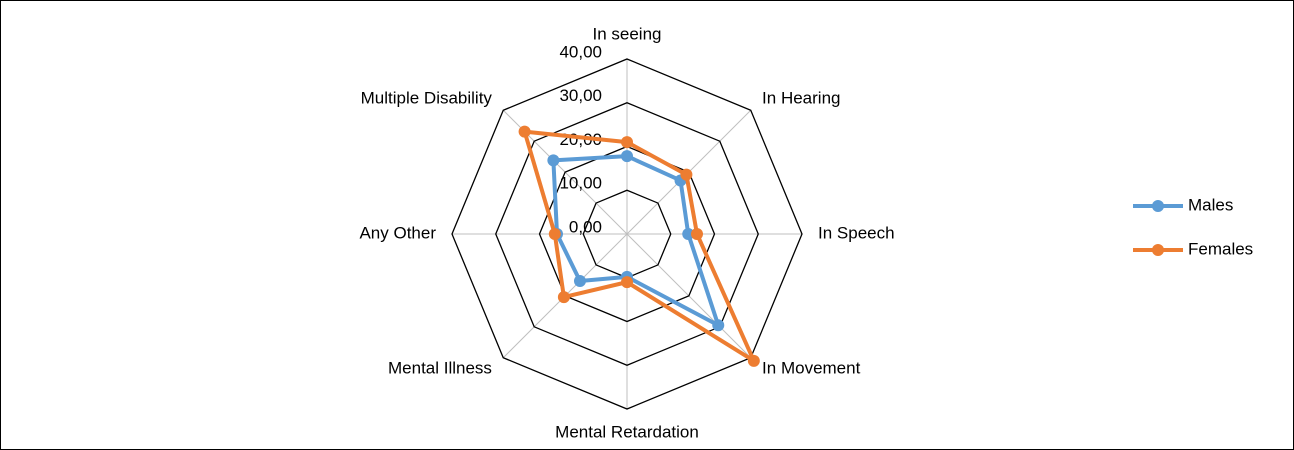  I want to click on category-label: In Movement, so click(811, 368).